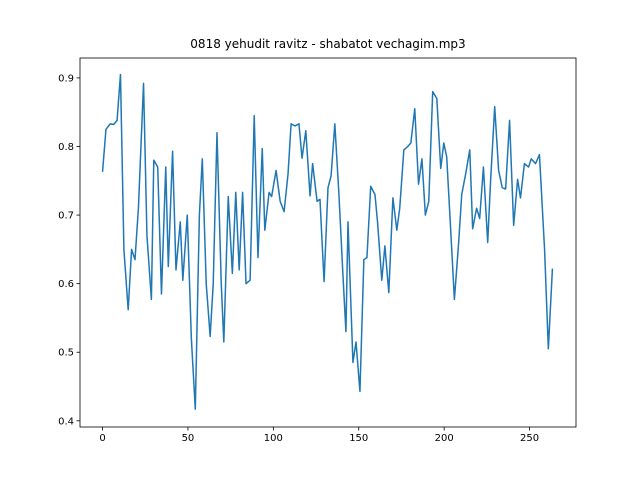 Image resolution: width=640 pixels, height=480 pixels. Describe the element at coordinates (188, 438) in the screenshot. I see `x-tick-label: 50` at that location.